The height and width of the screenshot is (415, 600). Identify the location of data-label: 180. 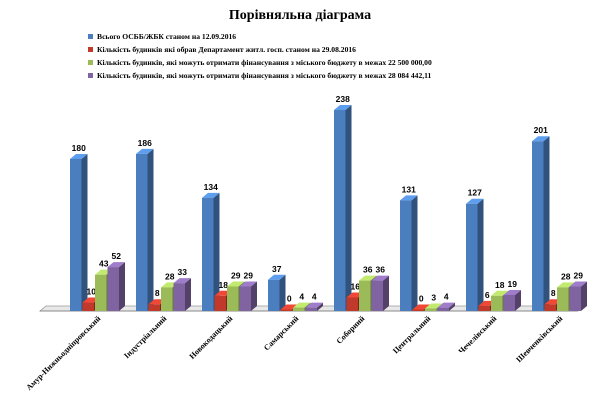
(79, 148).